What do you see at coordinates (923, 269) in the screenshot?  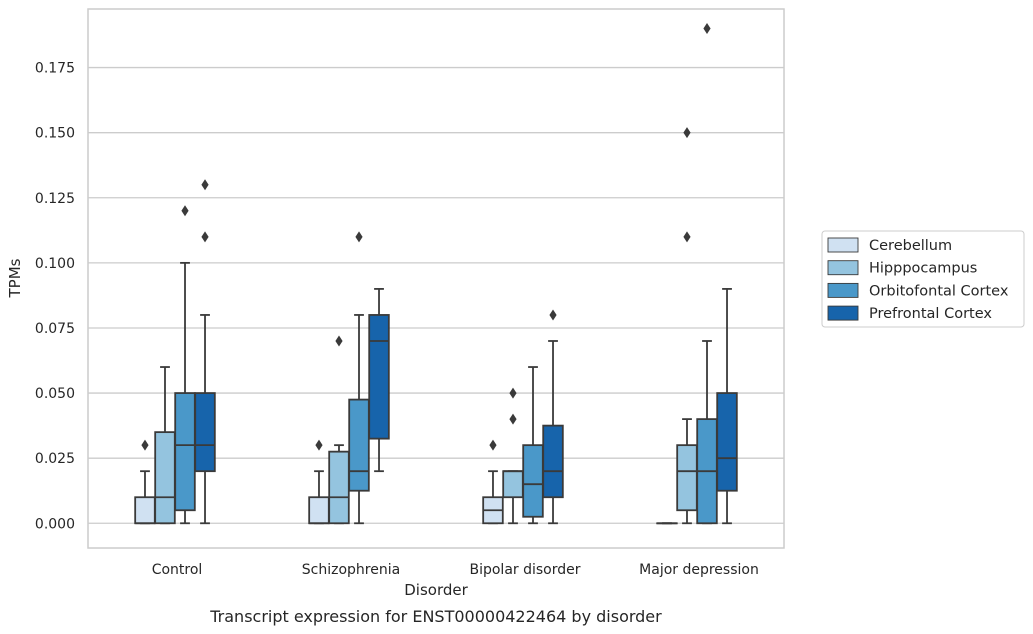 I see `legend-label: Hipppocampus` at bounding box center [923, 269].